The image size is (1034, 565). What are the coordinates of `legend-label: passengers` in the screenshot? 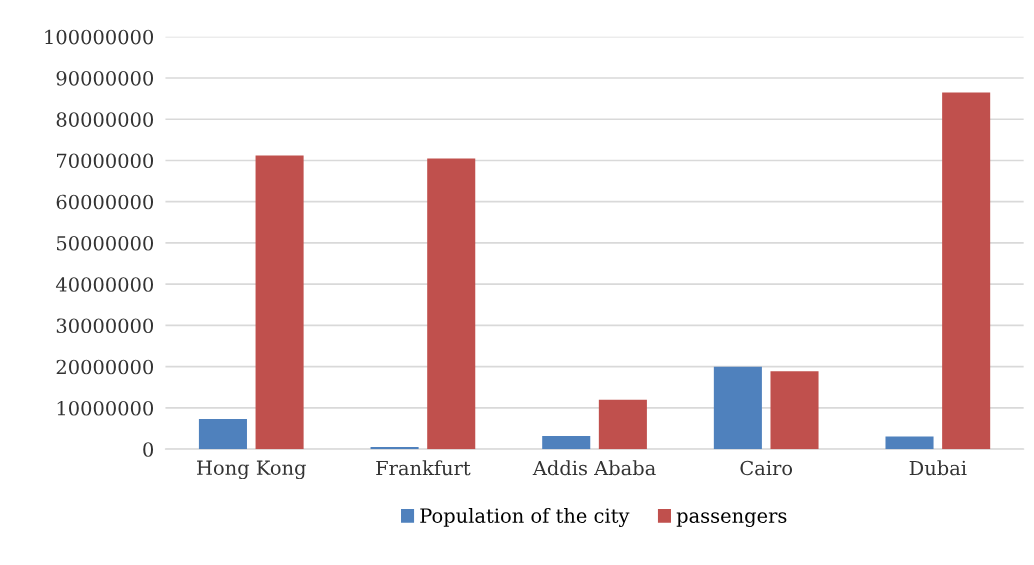 It's located at (731, 520).